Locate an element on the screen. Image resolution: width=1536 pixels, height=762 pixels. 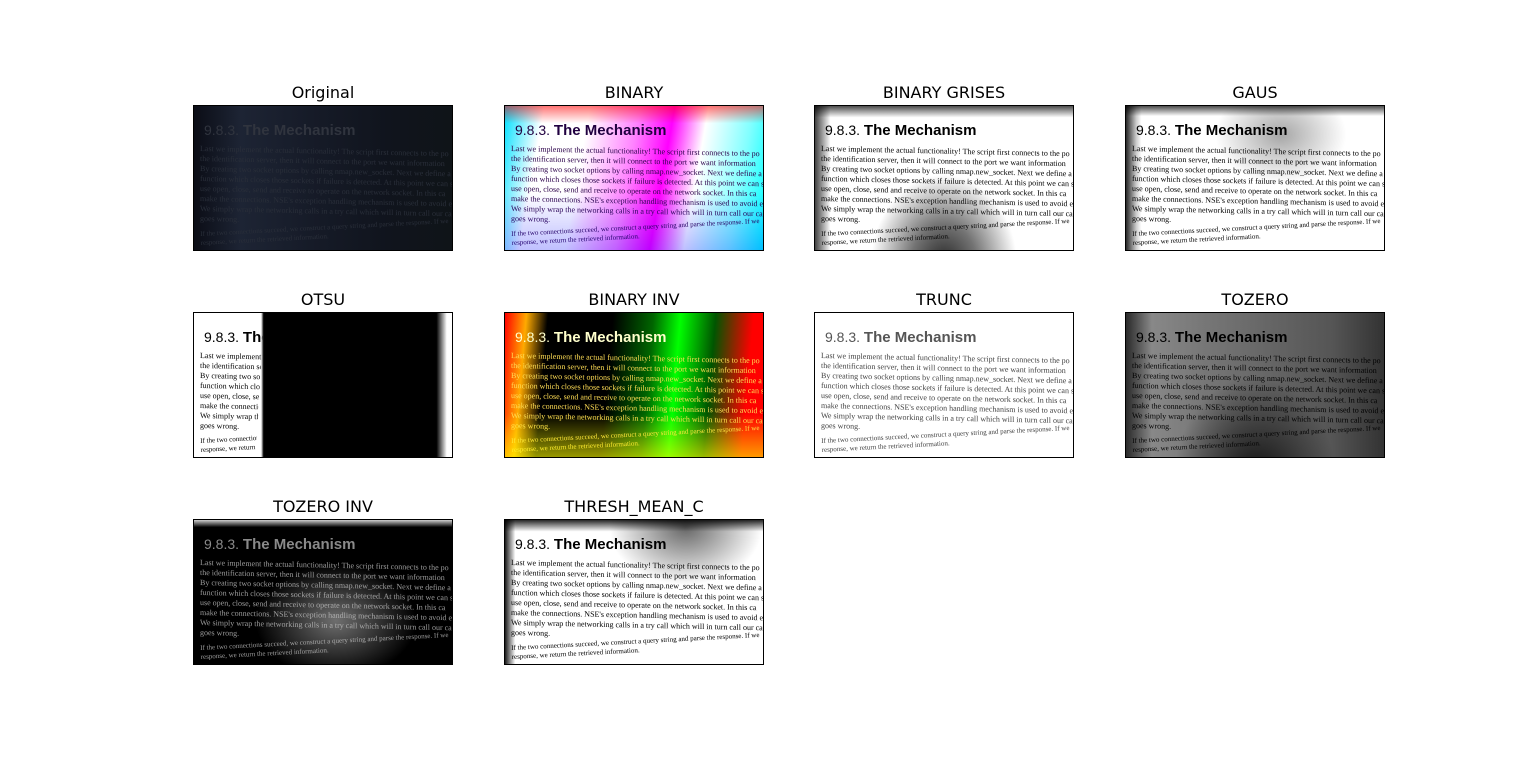
subplot-title: TOZERO is located at coordinates (1255, 299).